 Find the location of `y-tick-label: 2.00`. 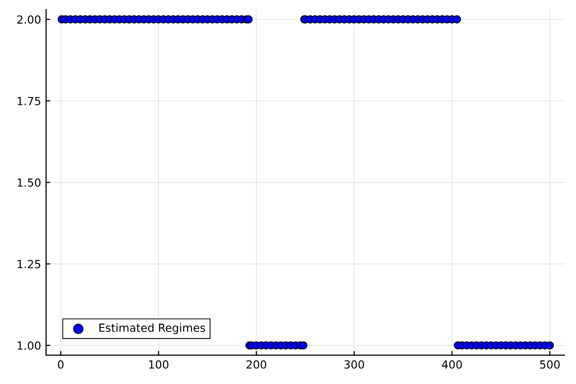

y-tick-label: 2.00 is located at coordinates (28, 19).